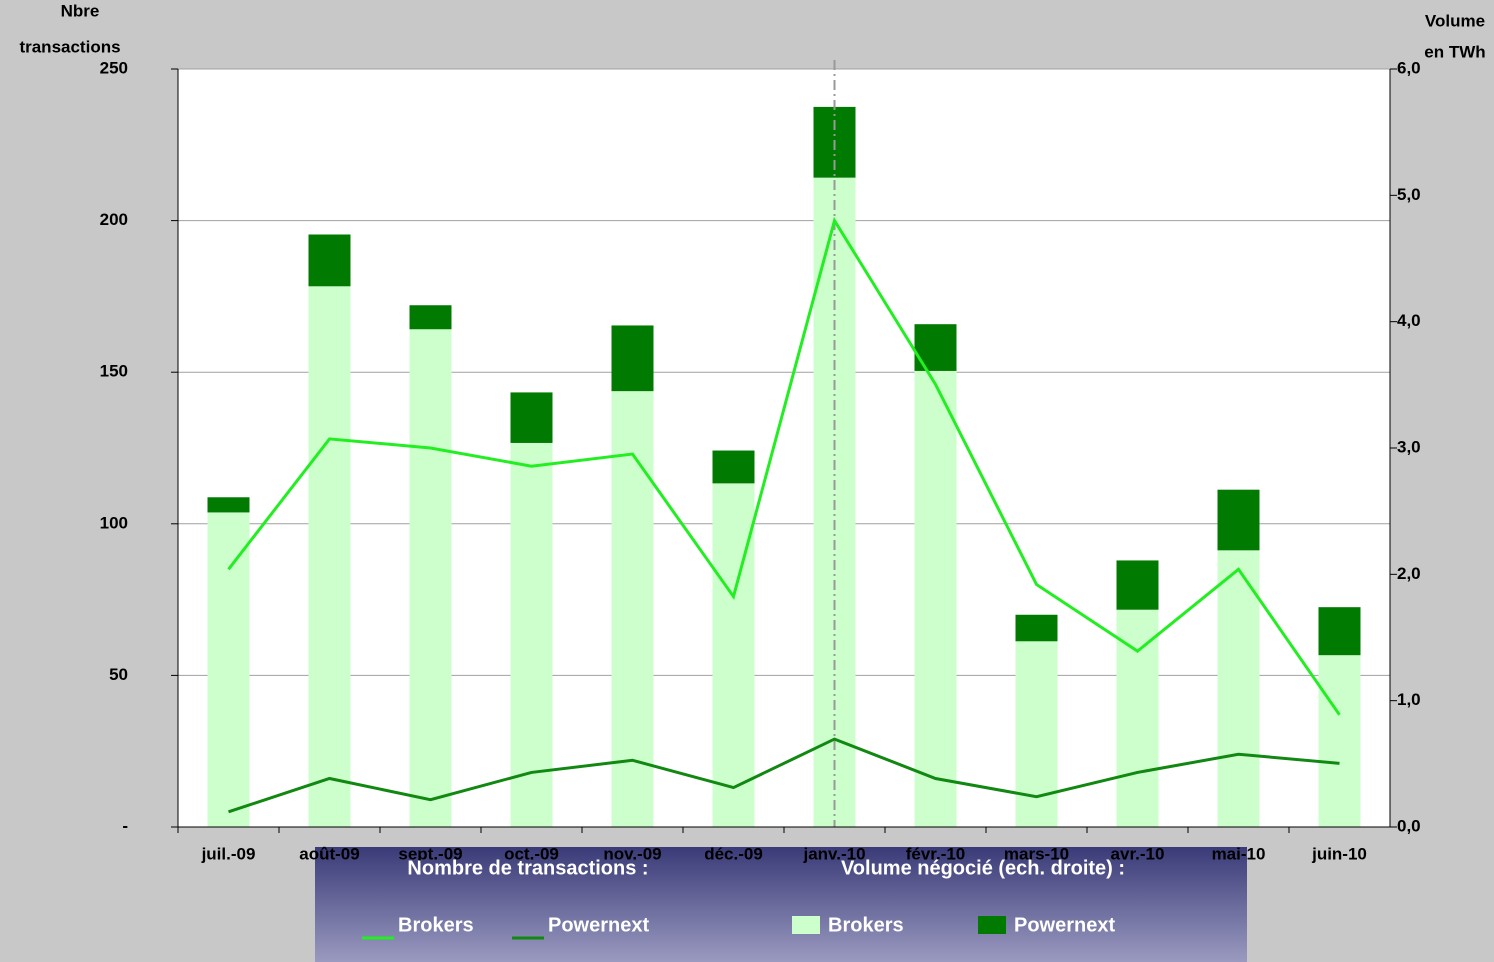 This screenshot has height=962, width=1494. Describe the element at coordinates (781, 904) in the screenshot. I see `legend-box` at that location.